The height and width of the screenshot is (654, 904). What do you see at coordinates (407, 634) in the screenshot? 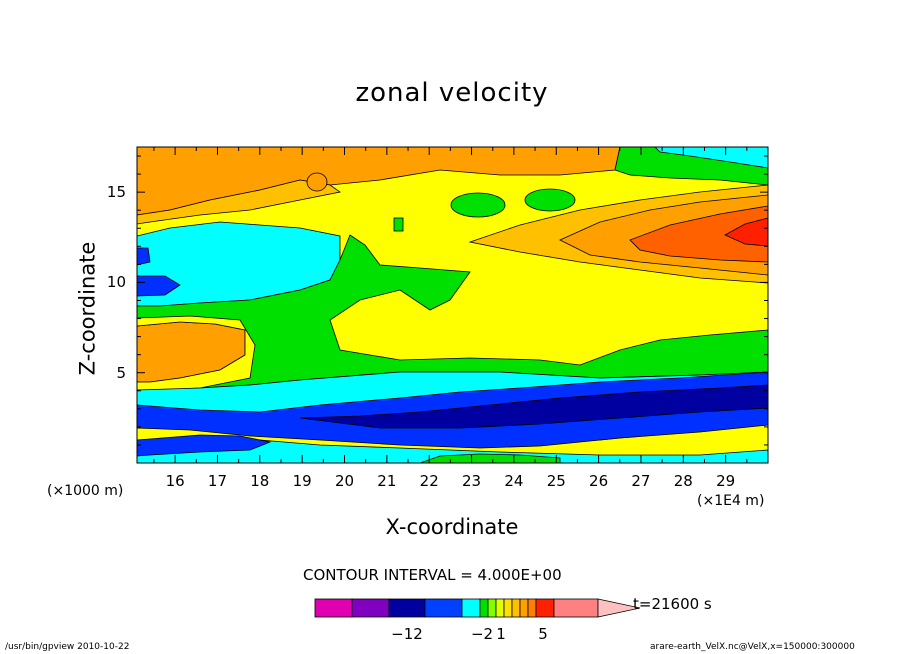
I see `colorbar-label-0: −12` at bounding box center [407, 634].